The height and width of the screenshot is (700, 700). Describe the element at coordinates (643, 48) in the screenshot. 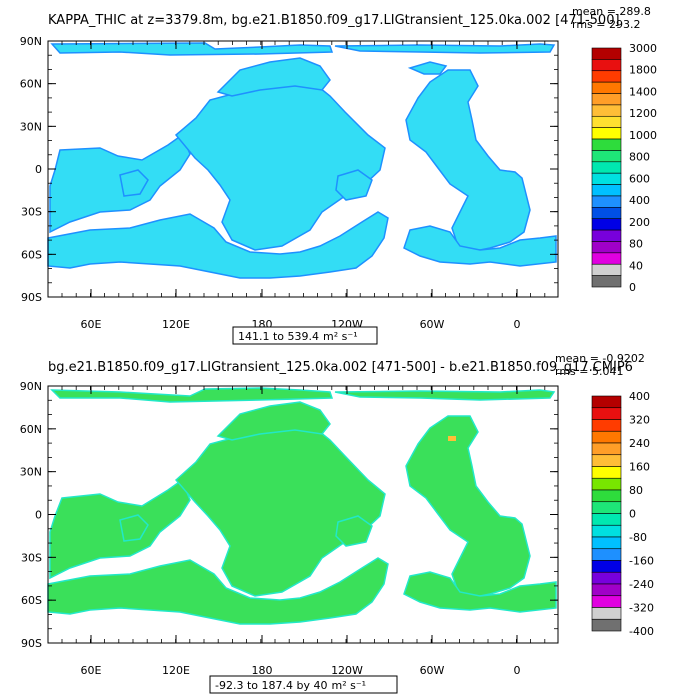

I see `colorbar-label: 3000` at that location.